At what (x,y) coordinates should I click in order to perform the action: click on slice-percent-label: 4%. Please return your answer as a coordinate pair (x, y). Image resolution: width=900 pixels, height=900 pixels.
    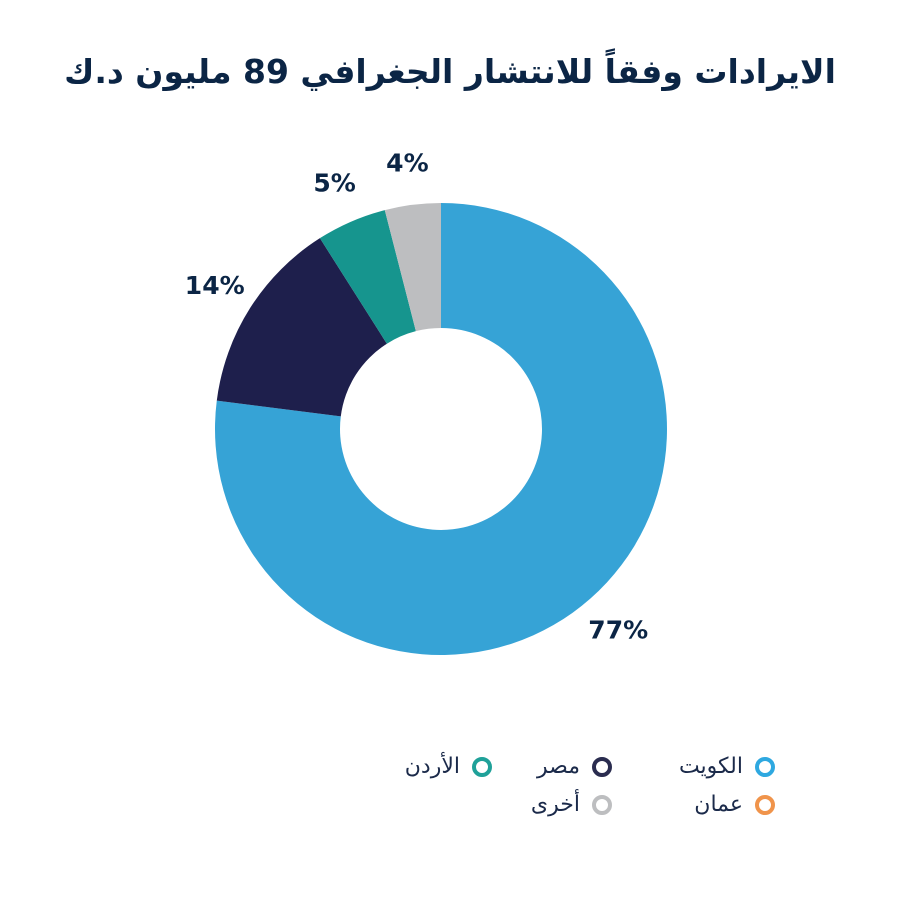
    Looking at the image, I should click on (407, 163).